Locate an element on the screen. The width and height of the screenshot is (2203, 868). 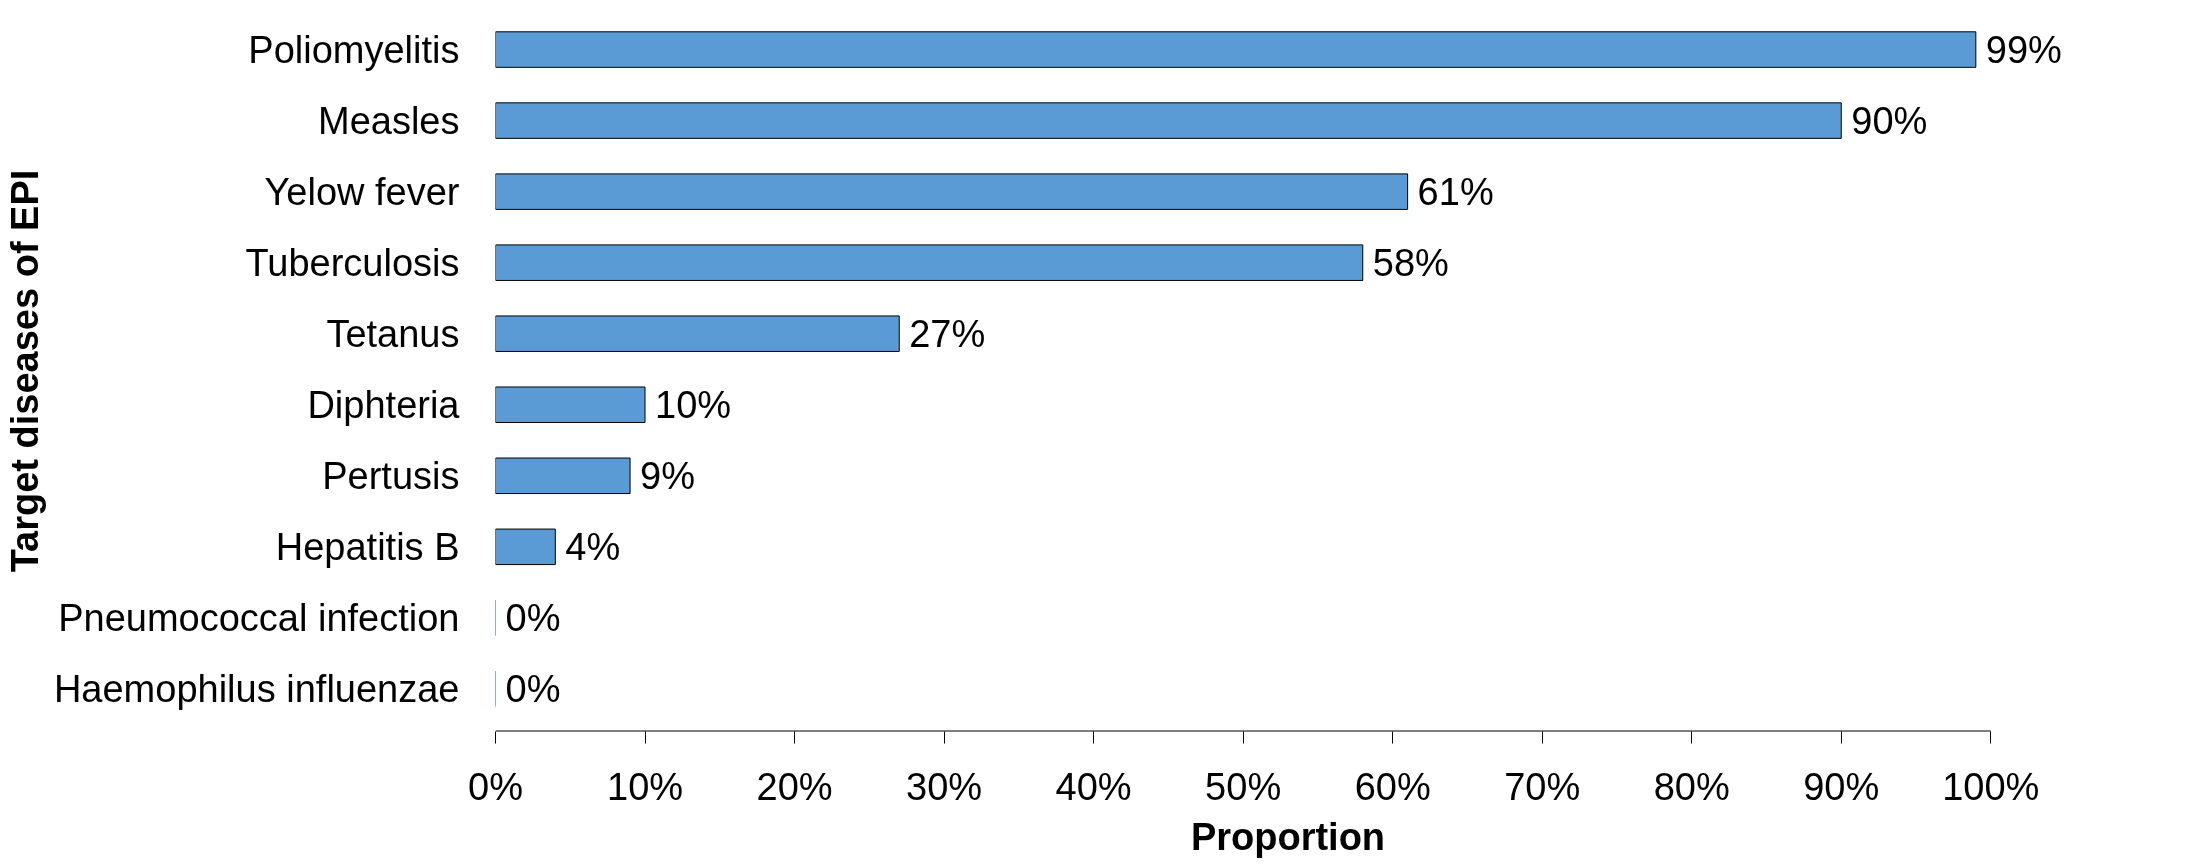
y-tick-label: Yelow fever is located at coordinates (362, 191).